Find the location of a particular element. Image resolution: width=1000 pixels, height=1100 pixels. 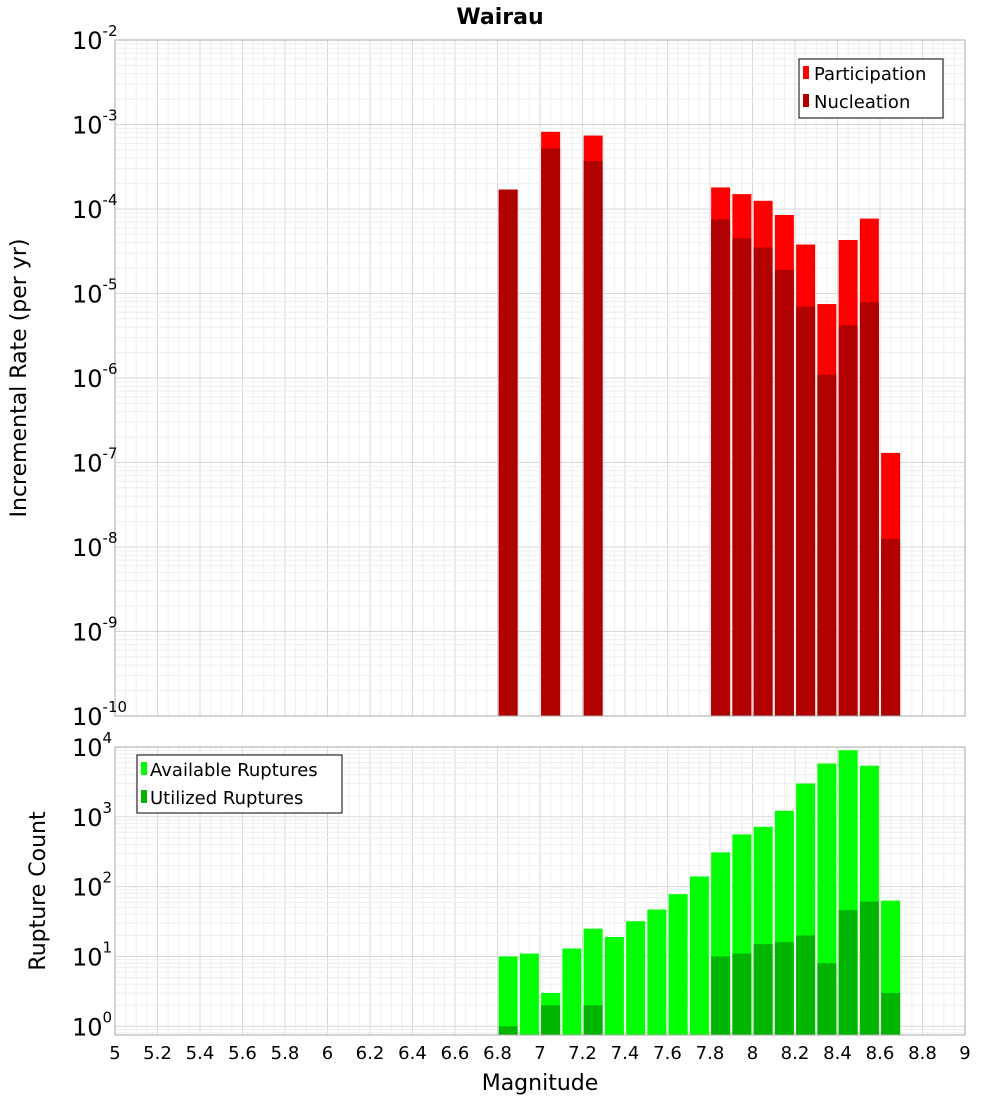

x-tick-label: 8.8 is located at coordinates (922, 1053).